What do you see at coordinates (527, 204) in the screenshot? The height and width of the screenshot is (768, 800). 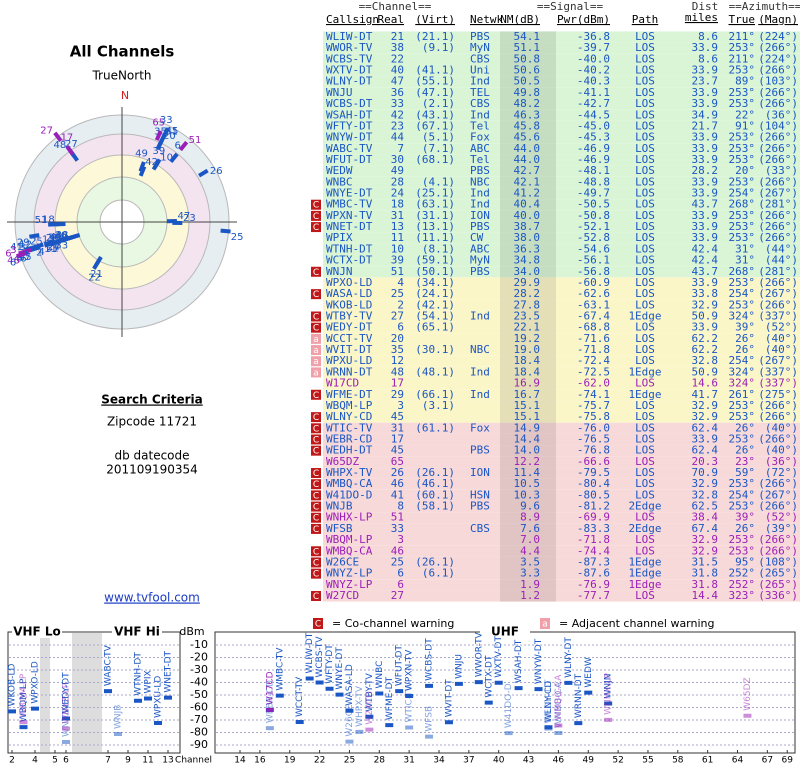 I see `table-cell: 40.4` at bounding box center [527, 204].